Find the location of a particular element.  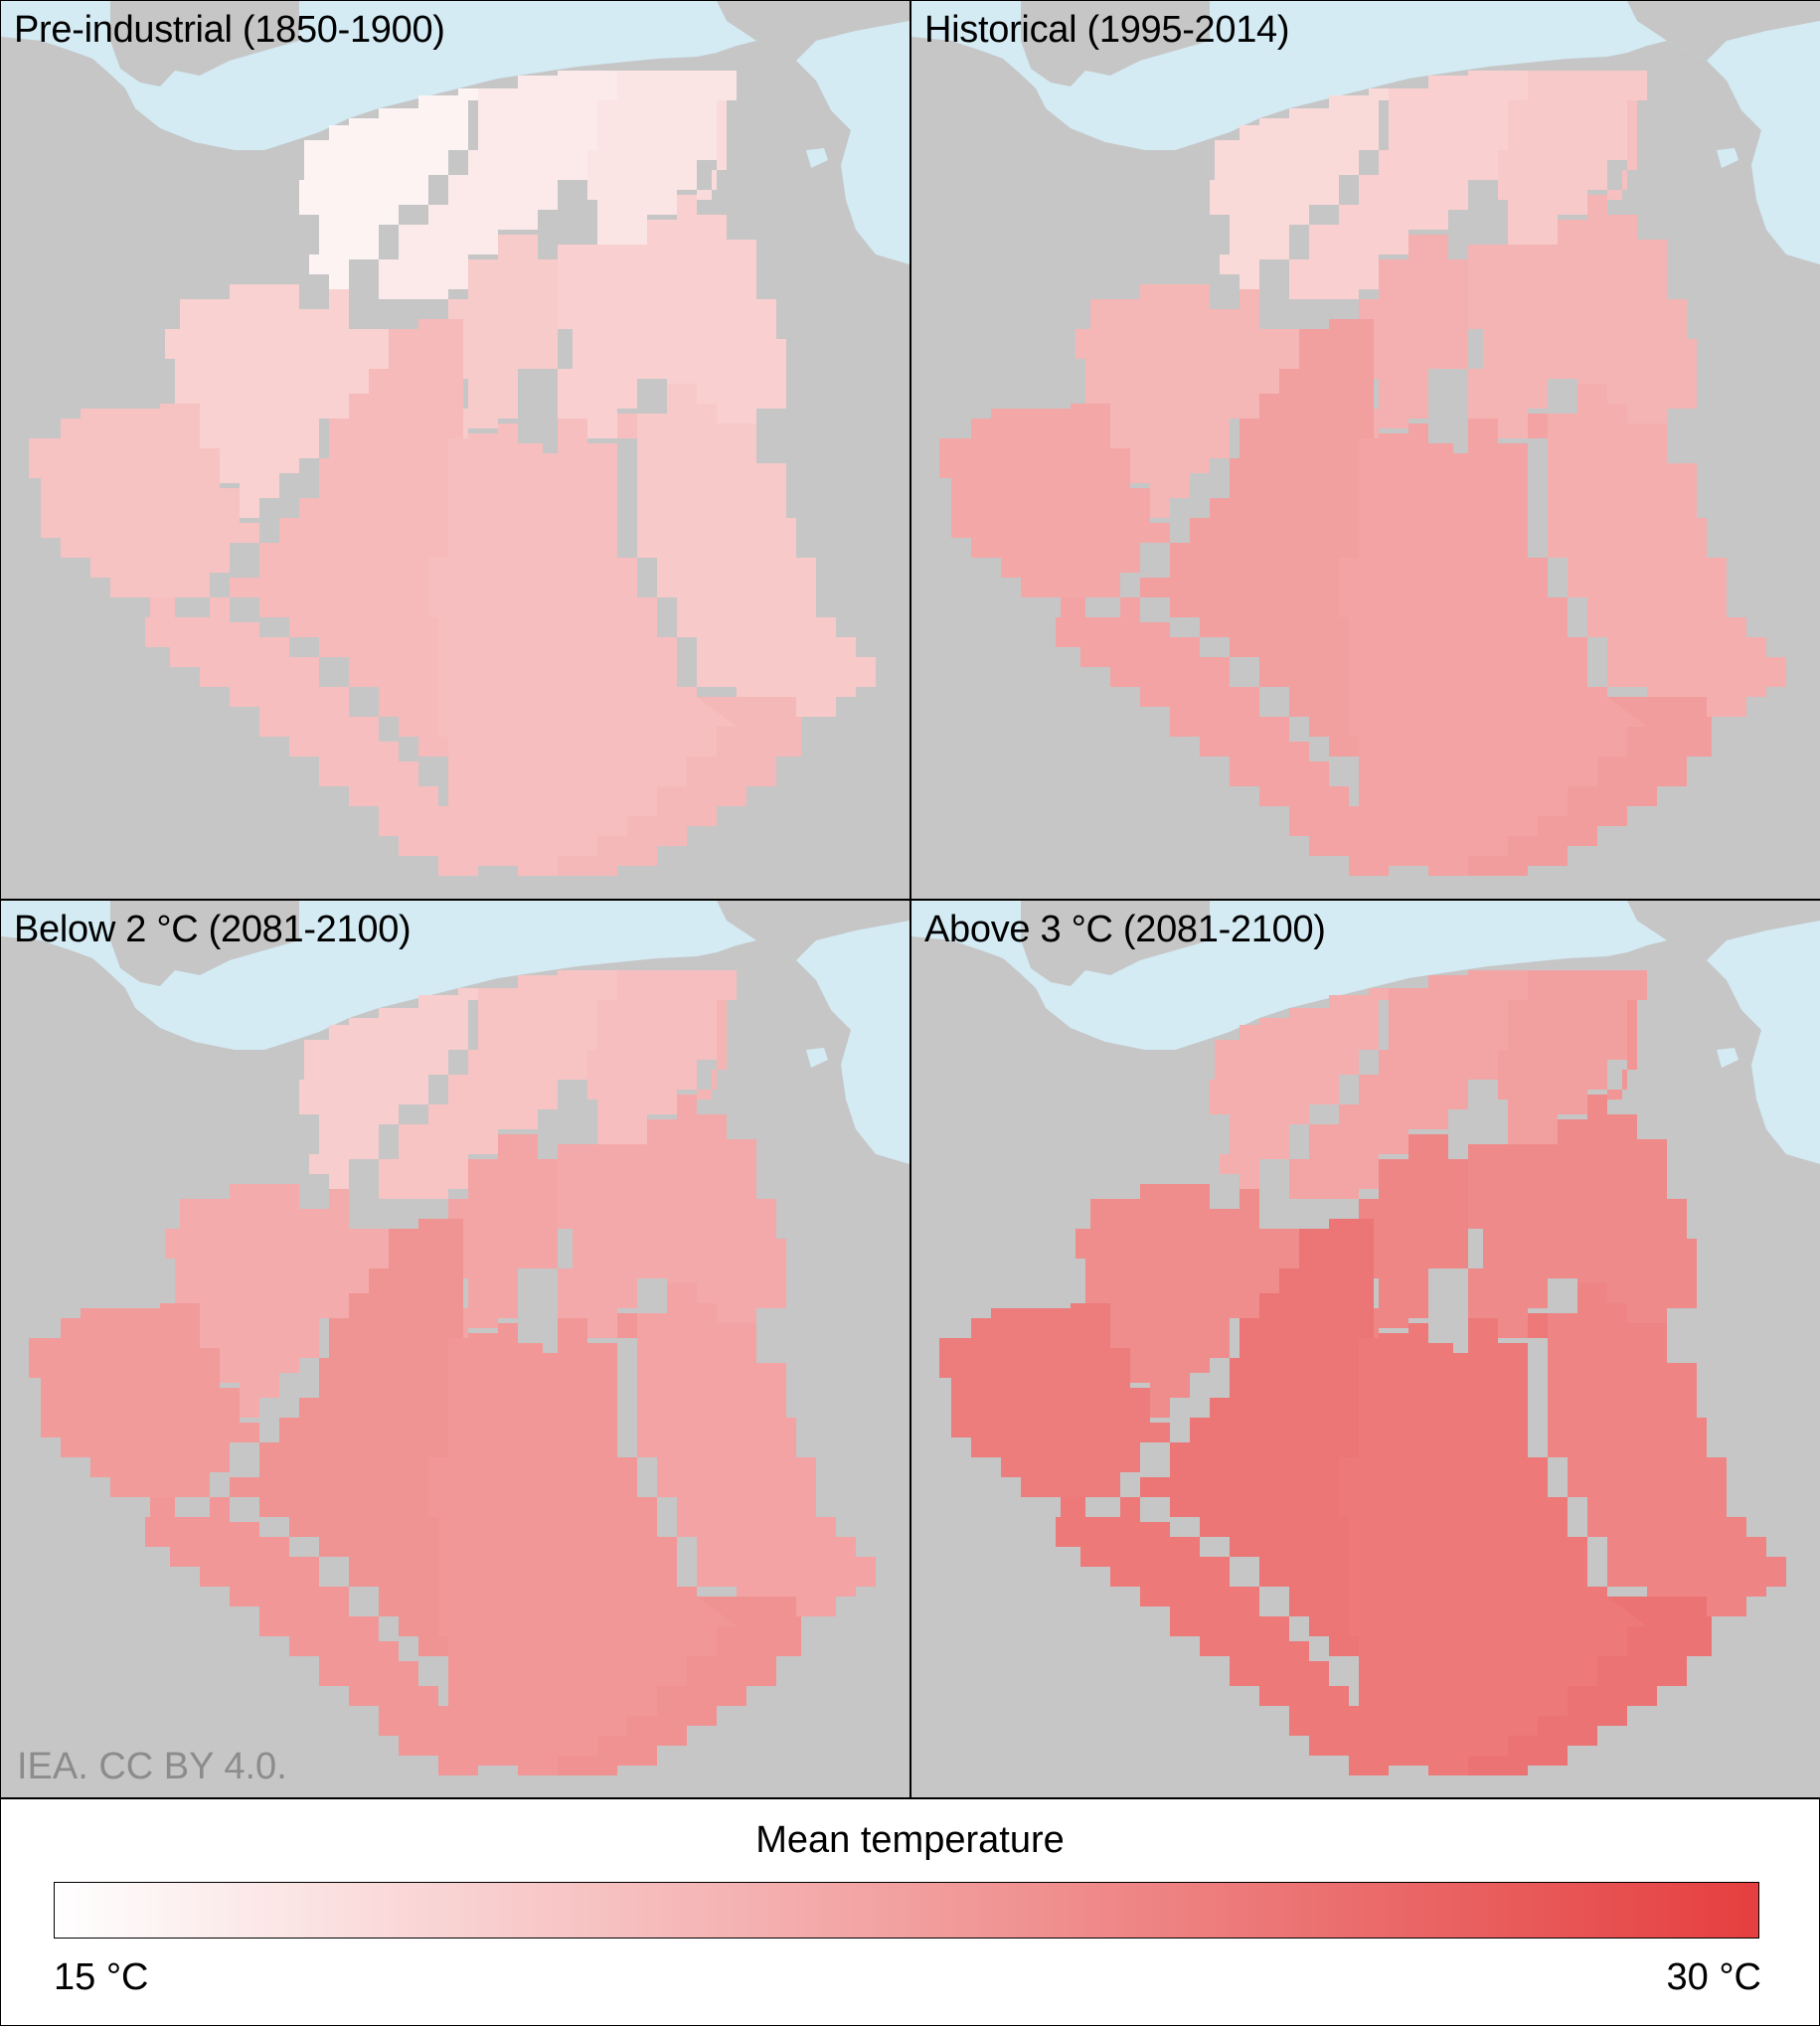

panel-divider-horizontal is located at coordinates (910, 900).